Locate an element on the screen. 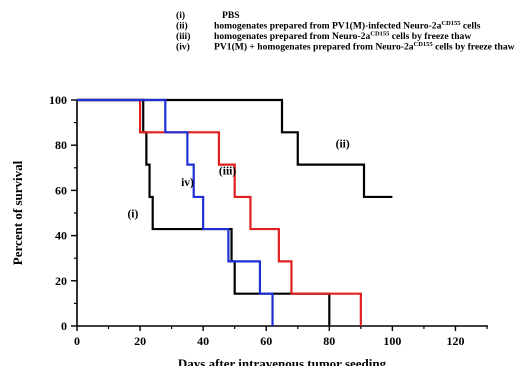 Image resolution: width=529 pixels, height=366 pixels. legend-marker: (iii) is located at coordinates (183, 36).